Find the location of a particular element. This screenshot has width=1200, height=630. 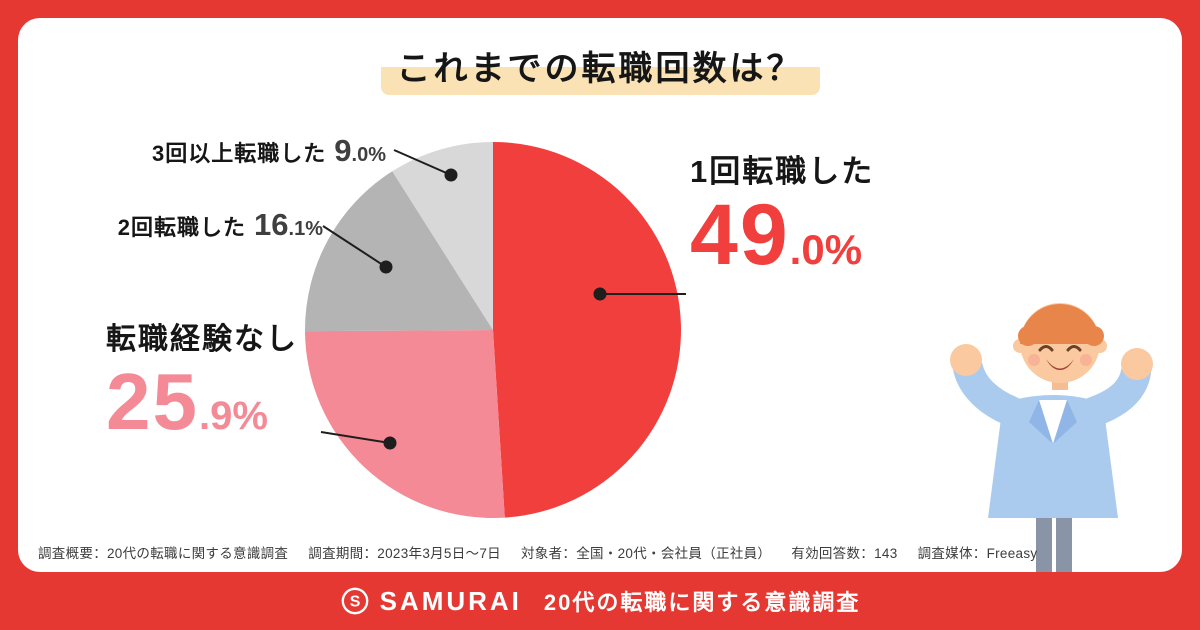

survey-period: 調査期間：2023年3月5日〜7日 is located at coordinates (404, 553).